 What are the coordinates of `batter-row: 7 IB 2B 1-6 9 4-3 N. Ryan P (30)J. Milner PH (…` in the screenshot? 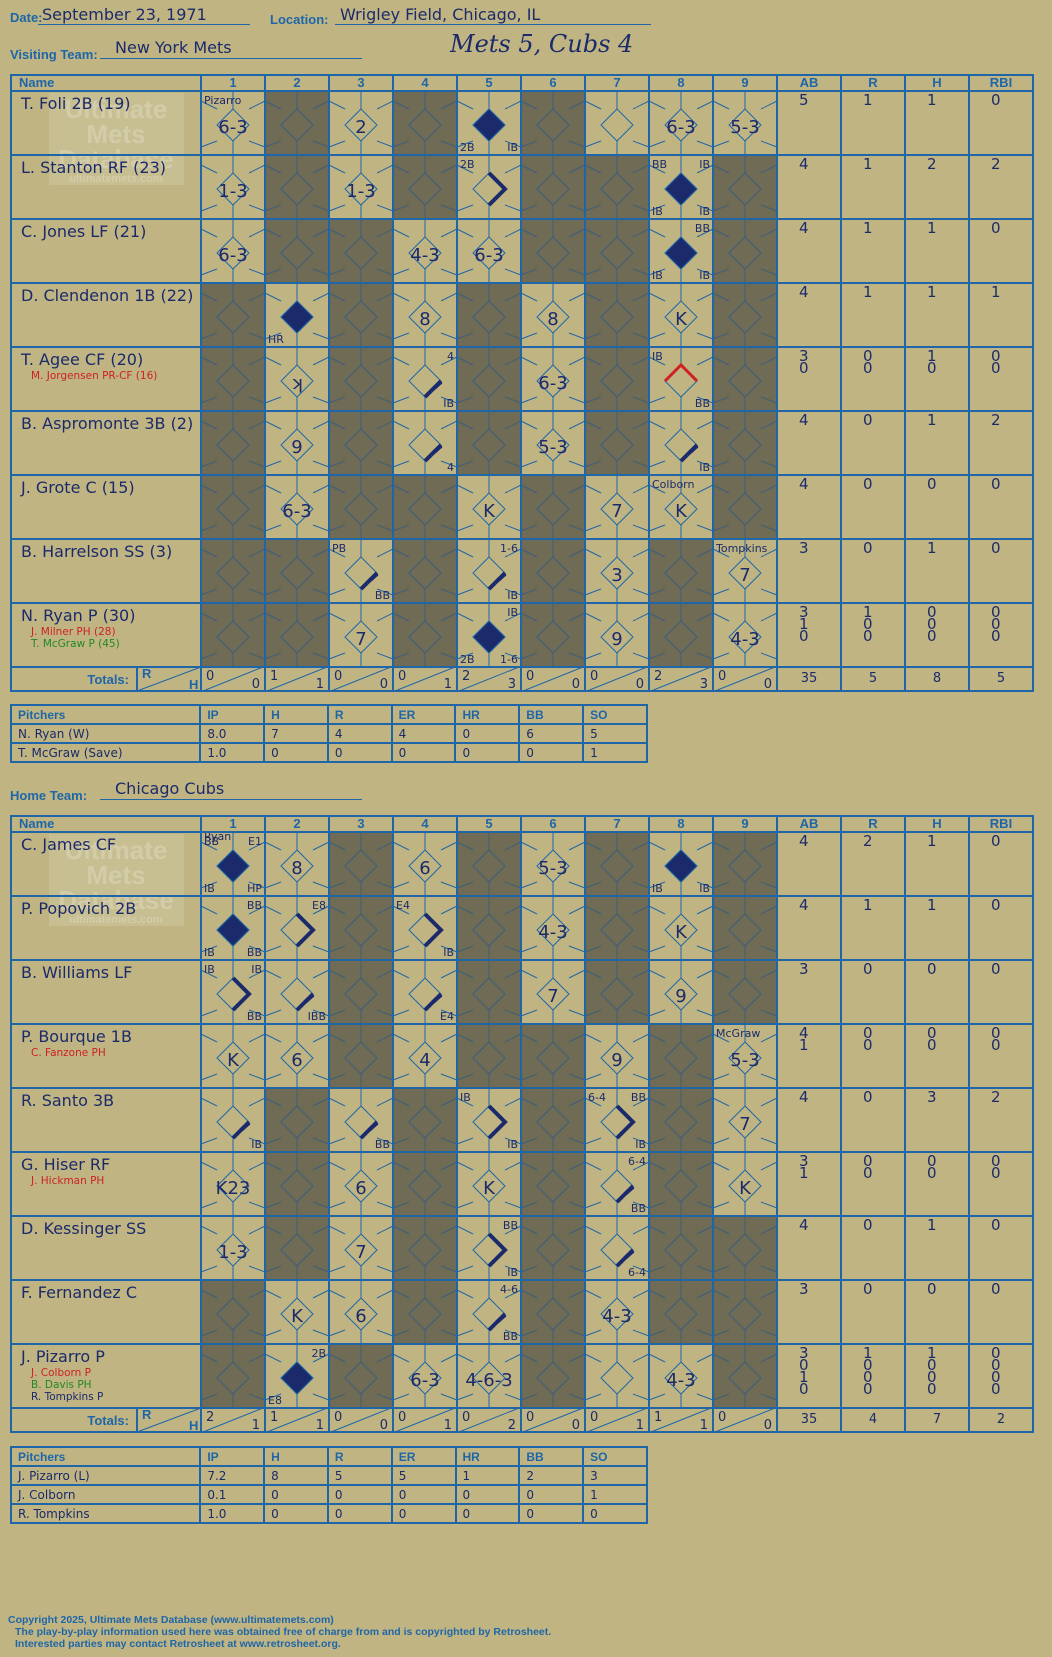 It's located at (511, 635).